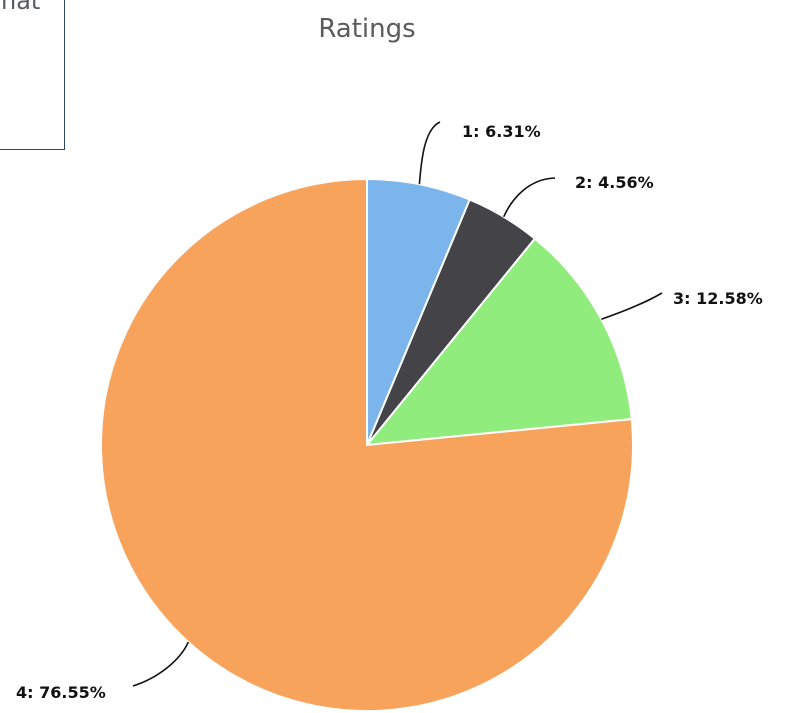 The width and height of the screenshot is (790, 713). What do you see at coordinates (501, 131) in the screenshot?
I see `data-label-1: 1: 6.31%` at bounding box center [501, 131].